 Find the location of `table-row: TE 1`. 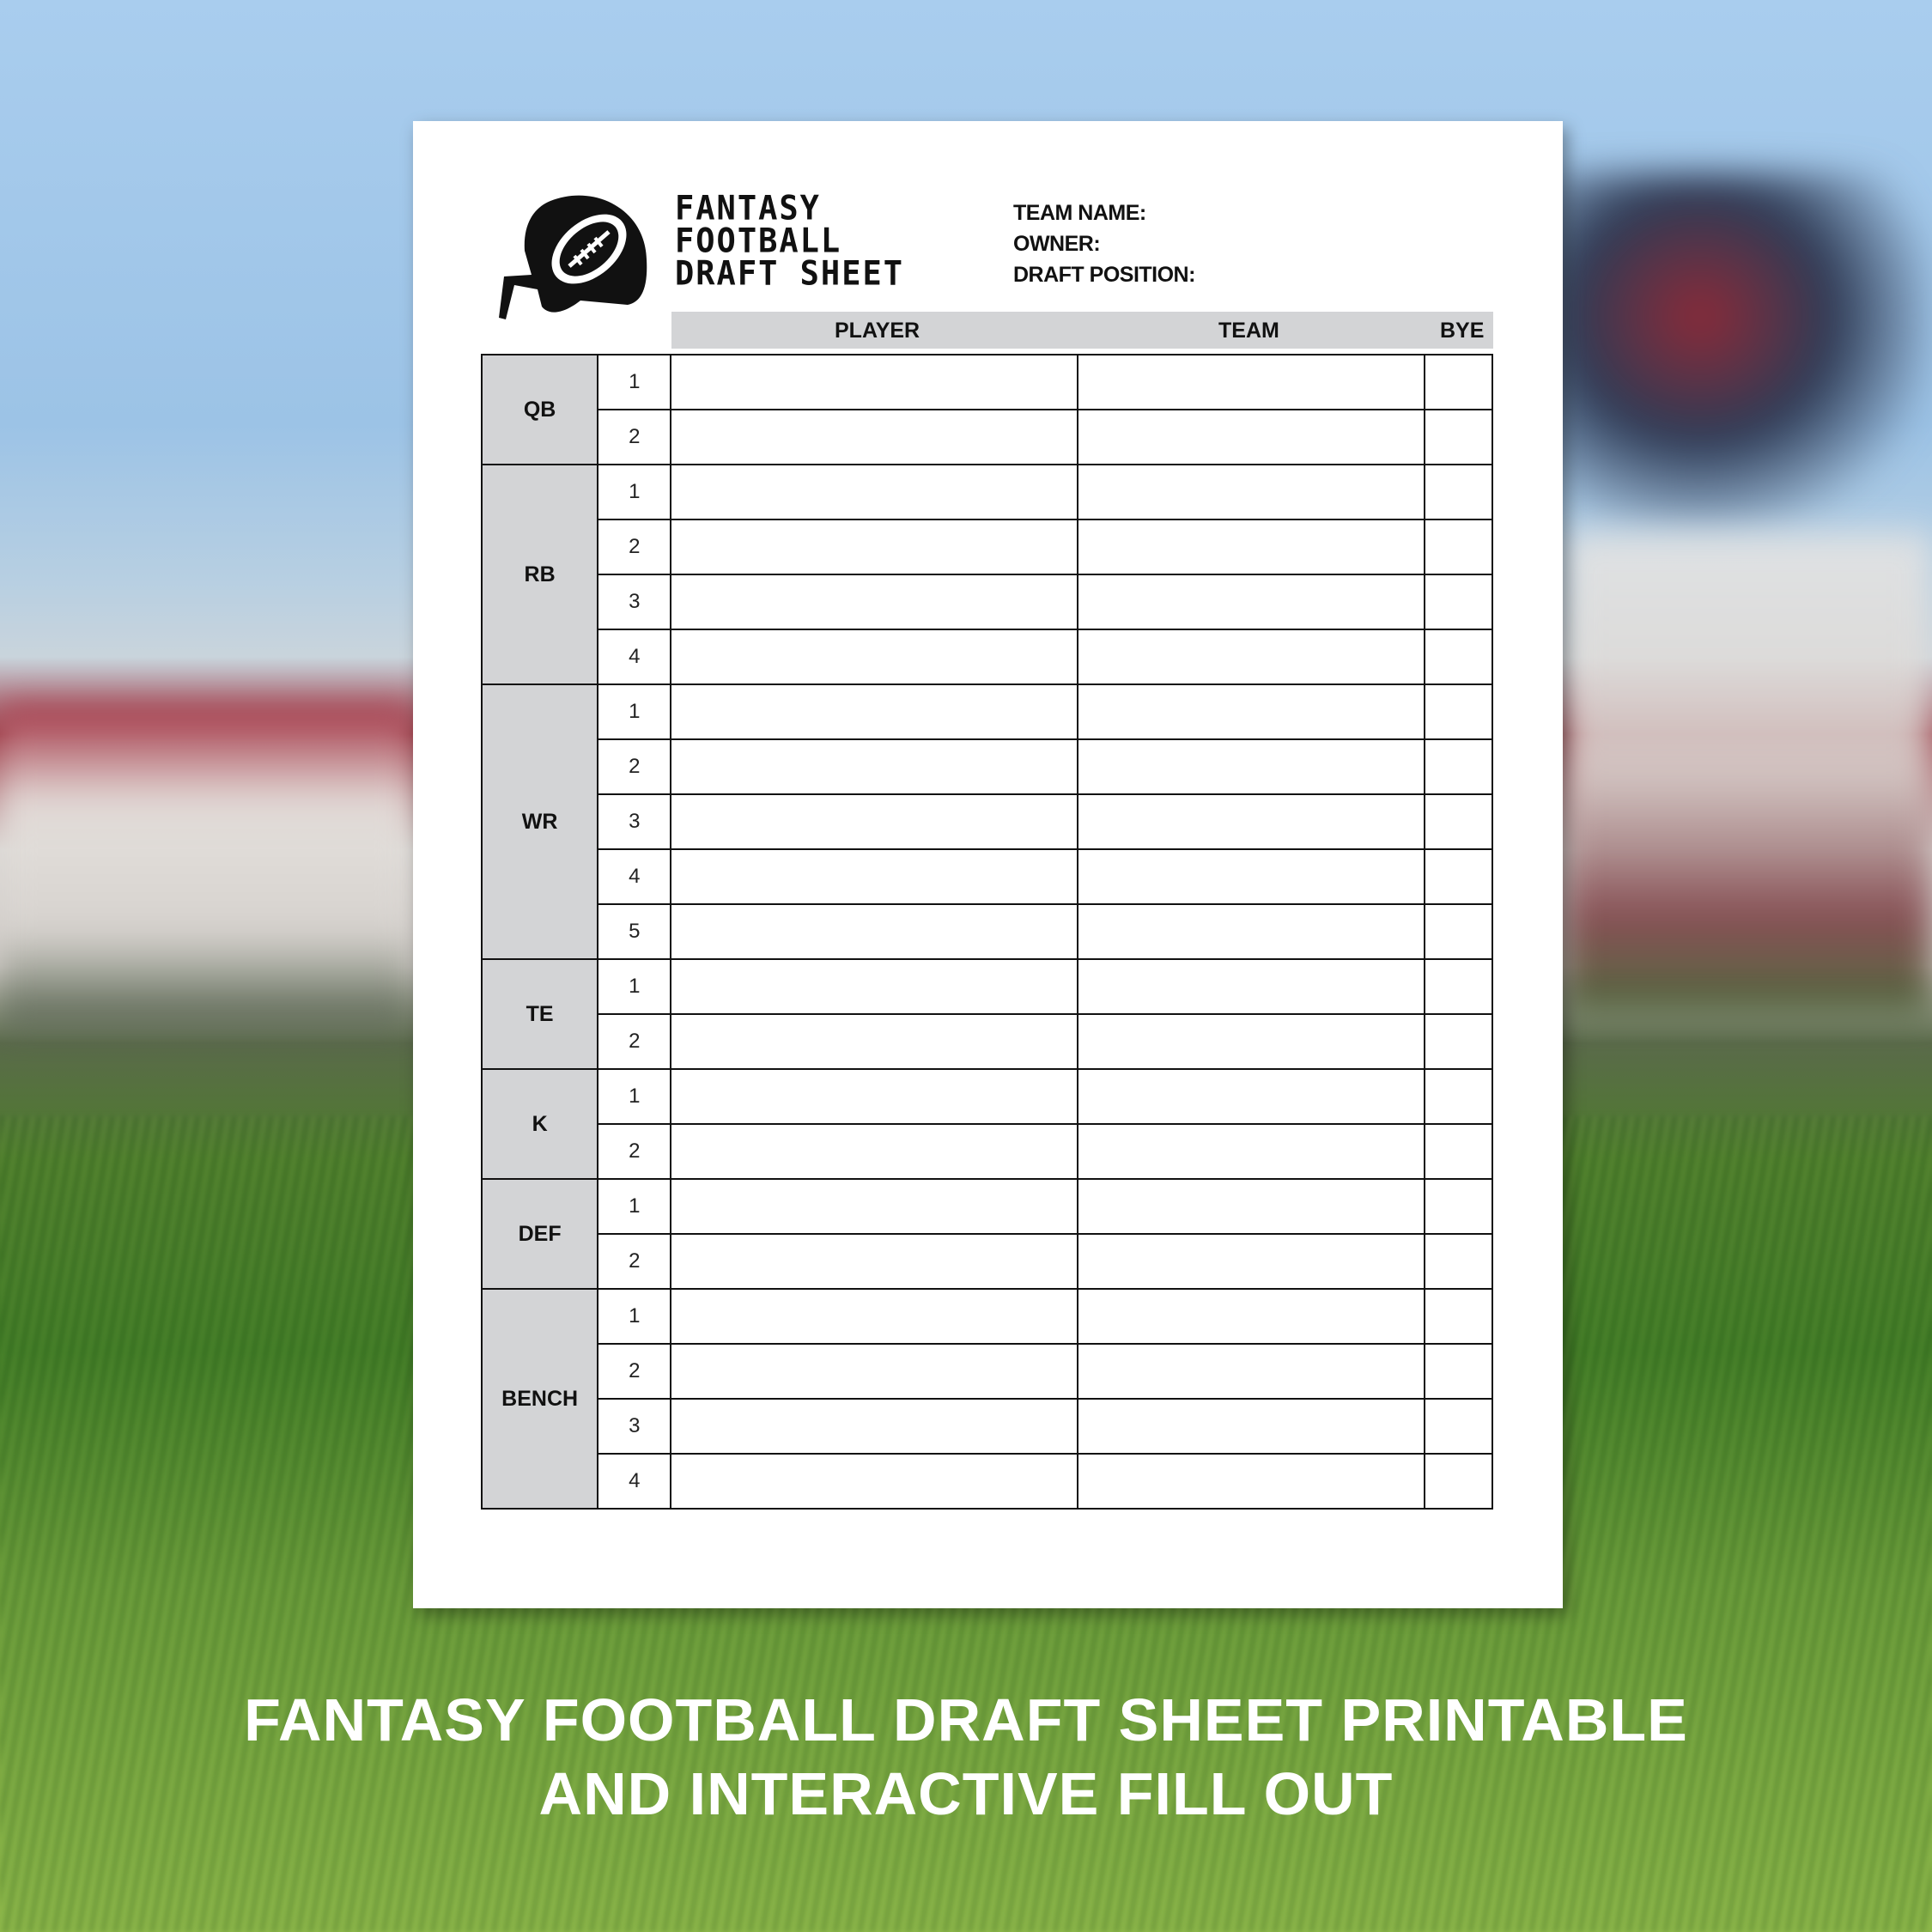

table-row: TE 1 is located at coordinates (987, 1014).